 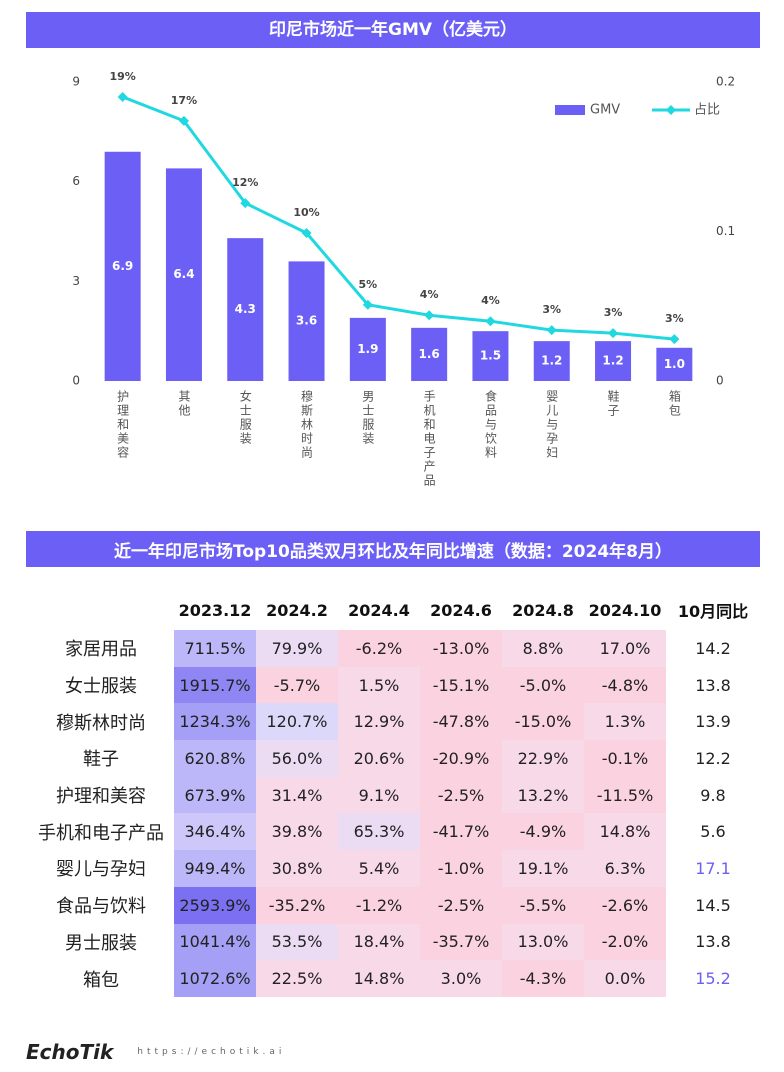 I want to click on table-title: 近一年印尼市场Top10品类双月环比及年同比增速（数据：2024年8月）, so click(x=393, y=549).